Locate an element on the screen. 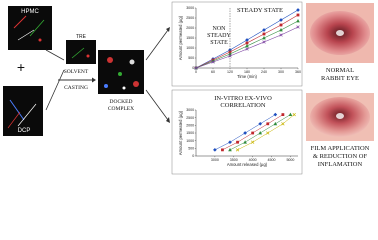 This screenshot has width=378, height=240. dcp-label: DCP is located at coordinates (24, 131).